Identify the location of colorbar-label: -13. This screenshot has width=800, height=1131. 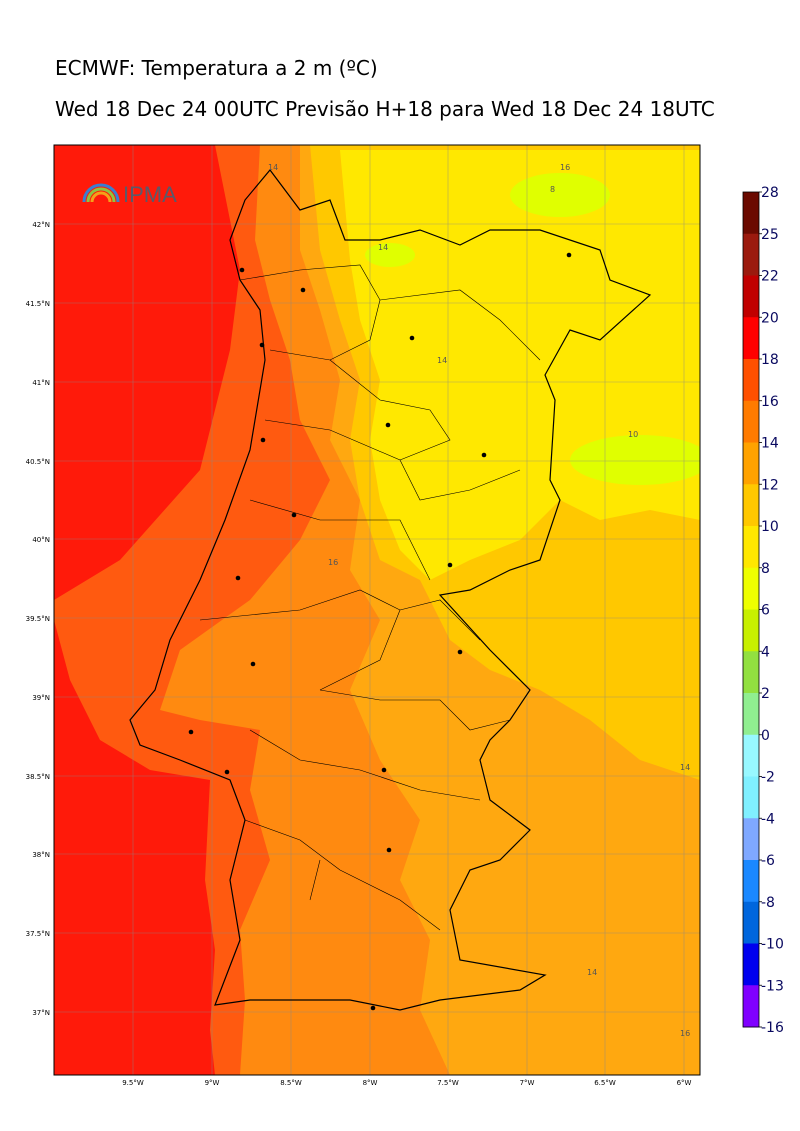
(772, 986).